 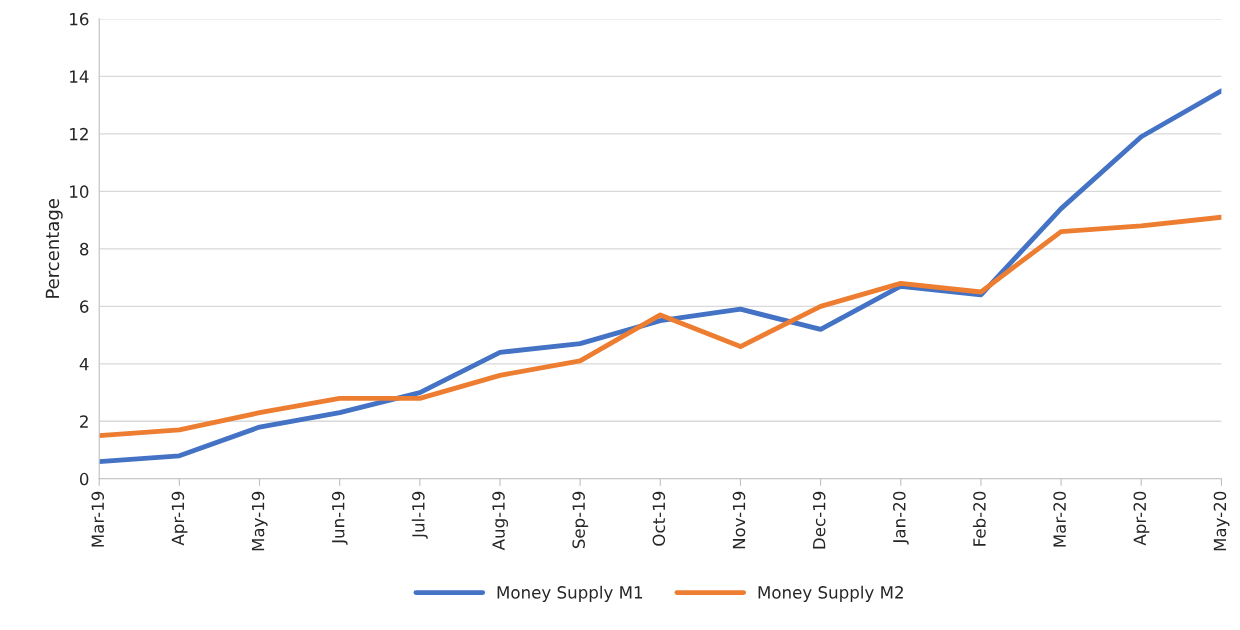 What do you see at coordinates (979, 518) in the screenshot?
I see `x-tick-label: Feb-20` at bounding box center [979, 518].